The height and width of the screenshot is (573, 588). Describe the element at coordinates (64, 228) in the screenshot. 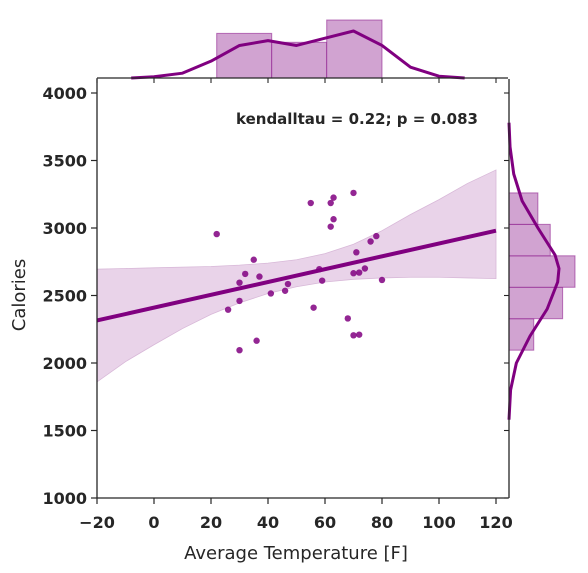

I see `y-tick-label: 3000` at that location.